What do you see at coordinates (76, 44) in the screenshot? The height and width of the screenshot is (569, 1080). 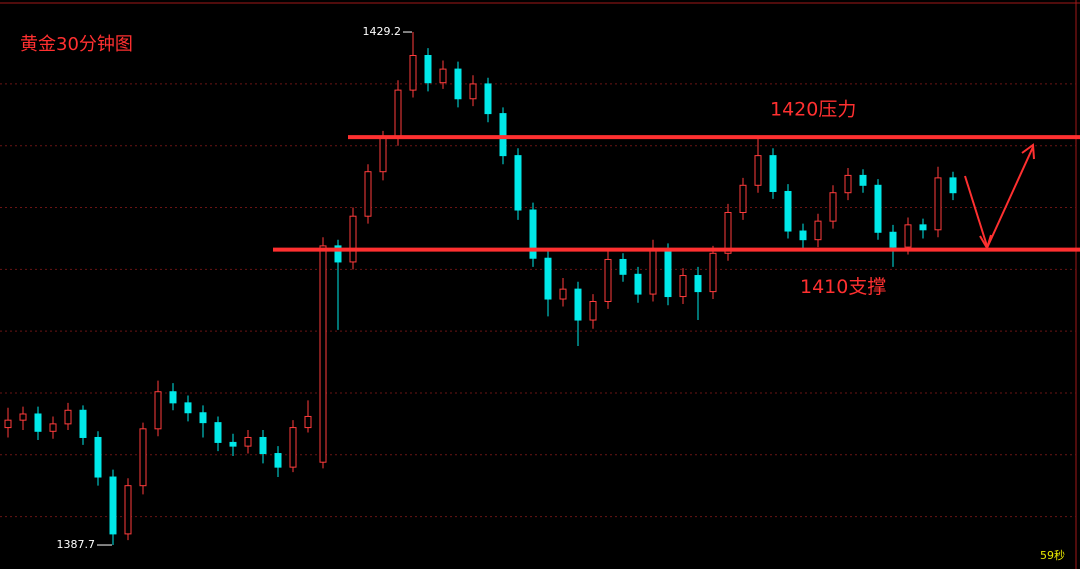 I see `chart-title: 黄金30分钟图` at bounding box center [76, 44].